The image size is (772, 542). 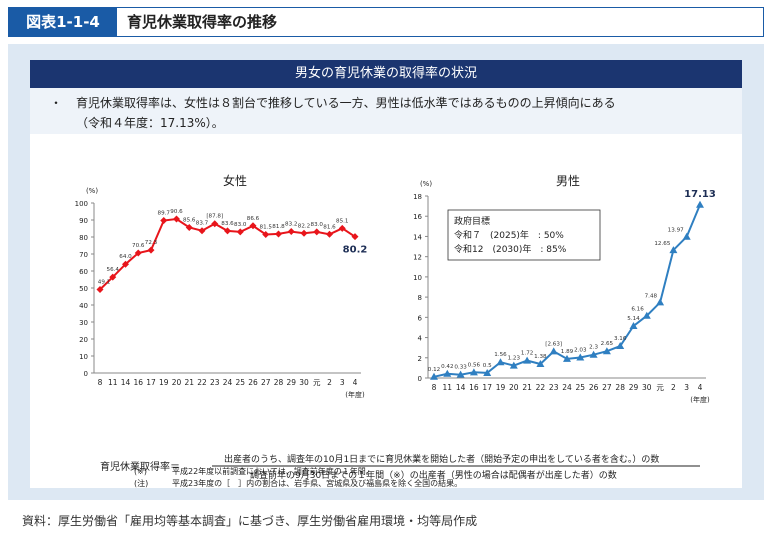 I want to click on male-y-tick-label: 6, so click(x=420, y=318).